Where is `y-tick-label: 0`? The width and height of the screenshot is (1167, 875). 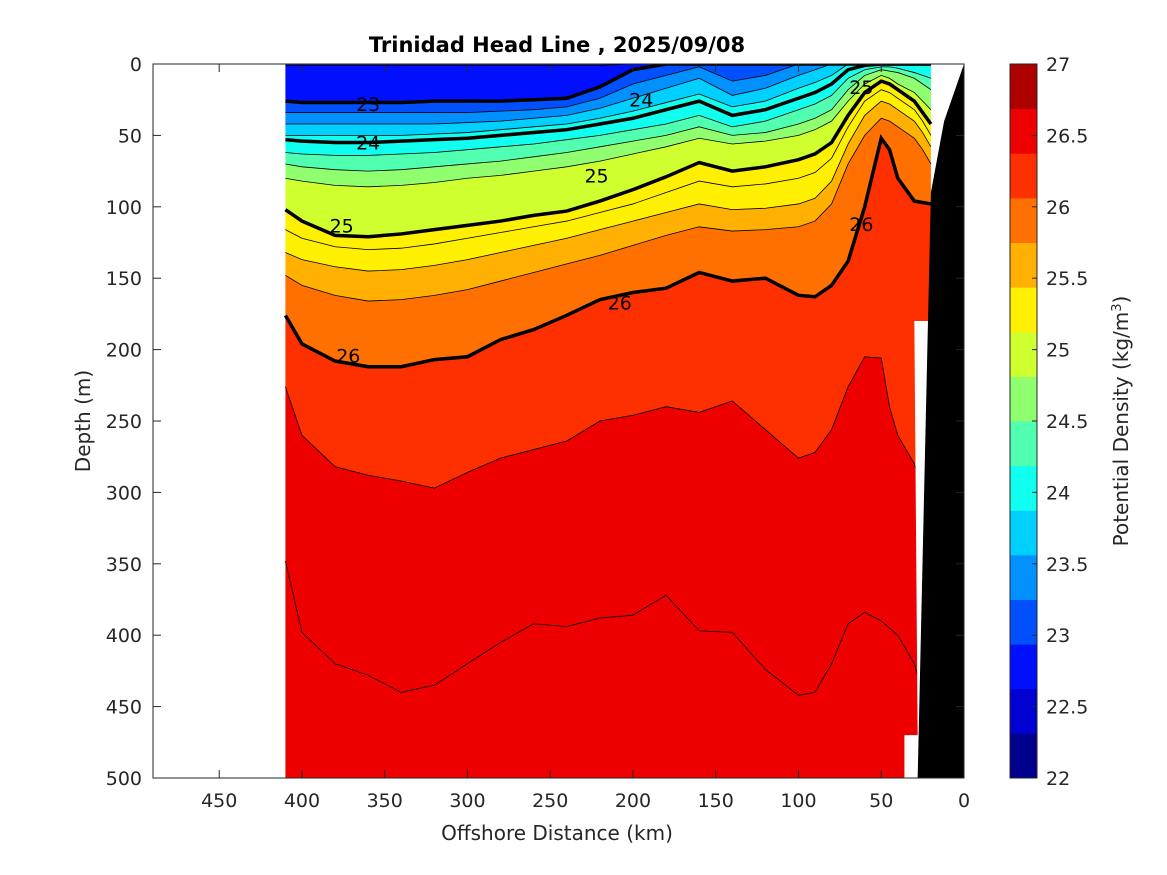 y-tick-label: 0 is located at coordinates (136, 65).